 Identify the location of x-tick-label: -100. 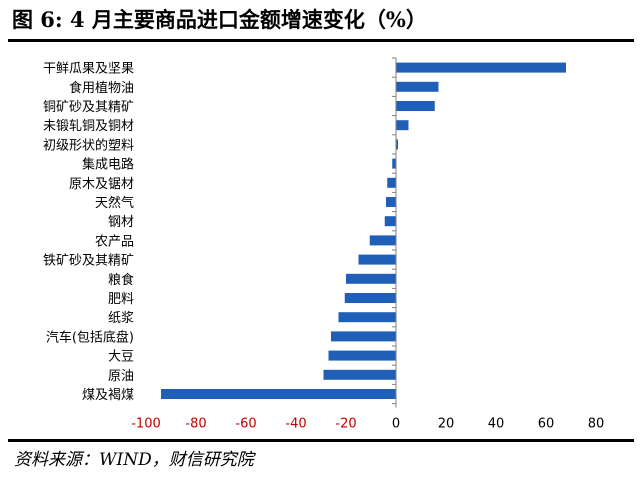
(146, 424).